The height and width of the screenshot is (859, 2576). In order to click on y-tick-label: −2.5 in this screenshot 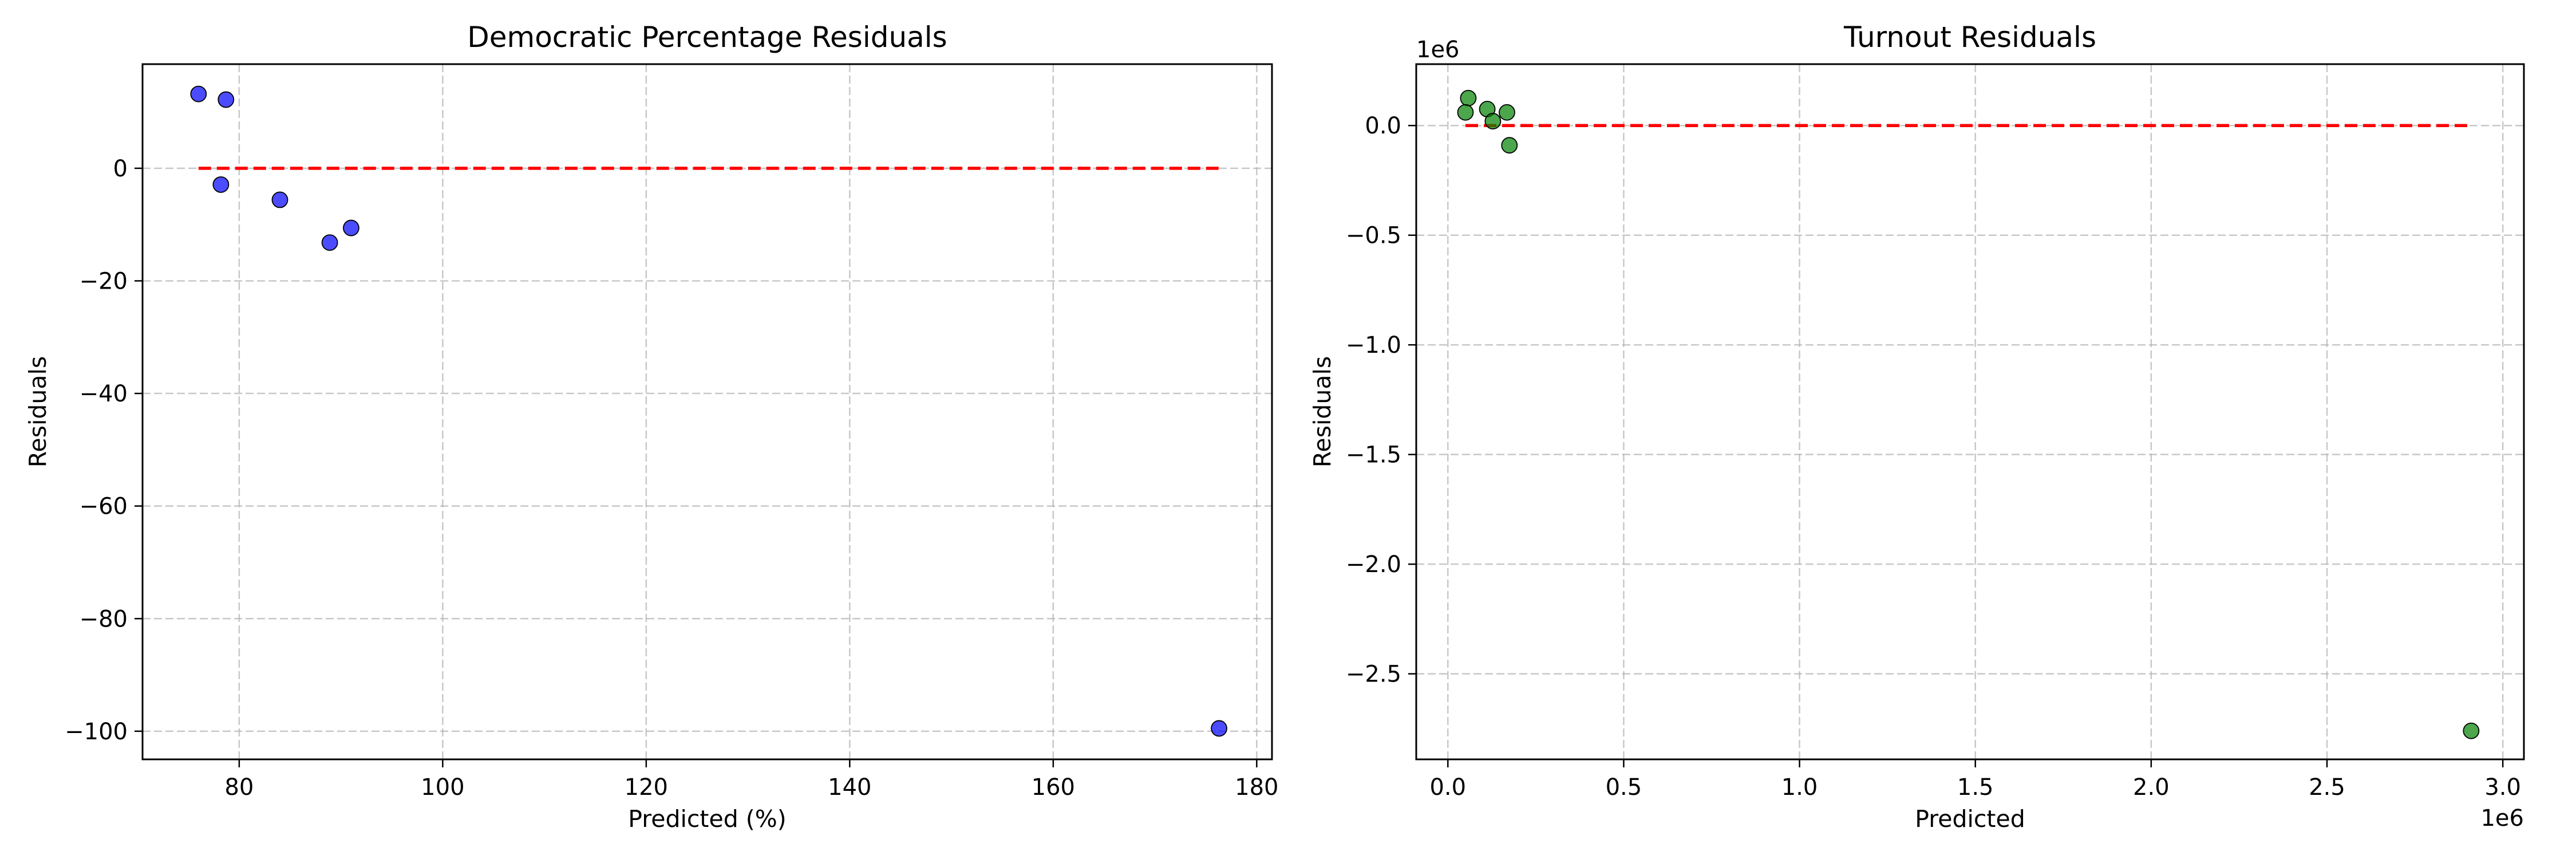, I will do `click(1373, 674)`.